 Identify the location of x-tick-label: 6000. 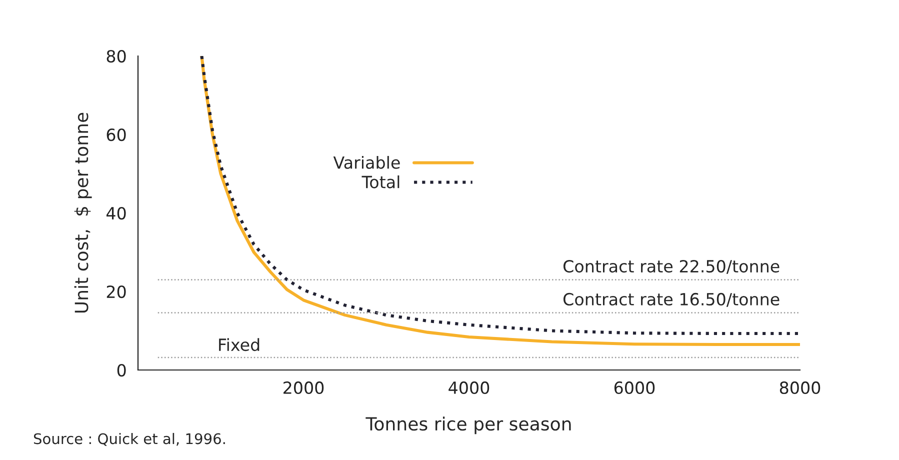
(634, 387).